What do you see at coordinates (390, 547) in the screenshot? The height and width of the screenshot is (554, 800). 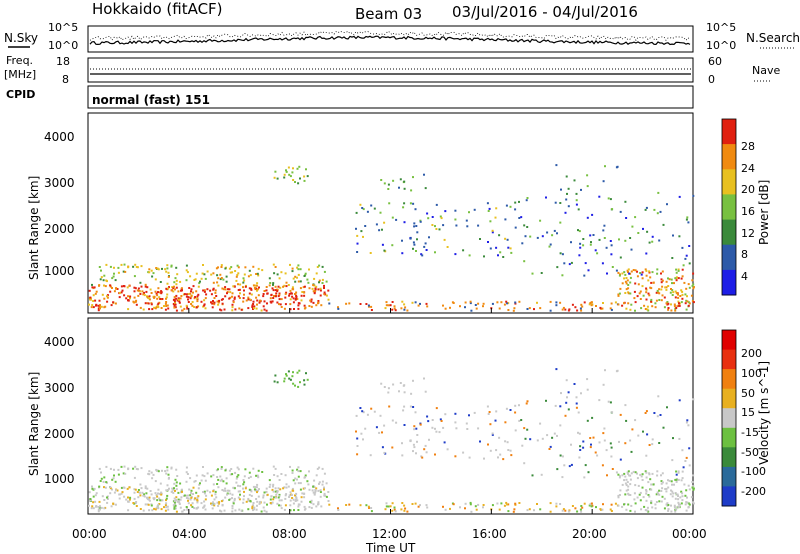 I see `x-label: Time UT` at bounding box center [390, 547].